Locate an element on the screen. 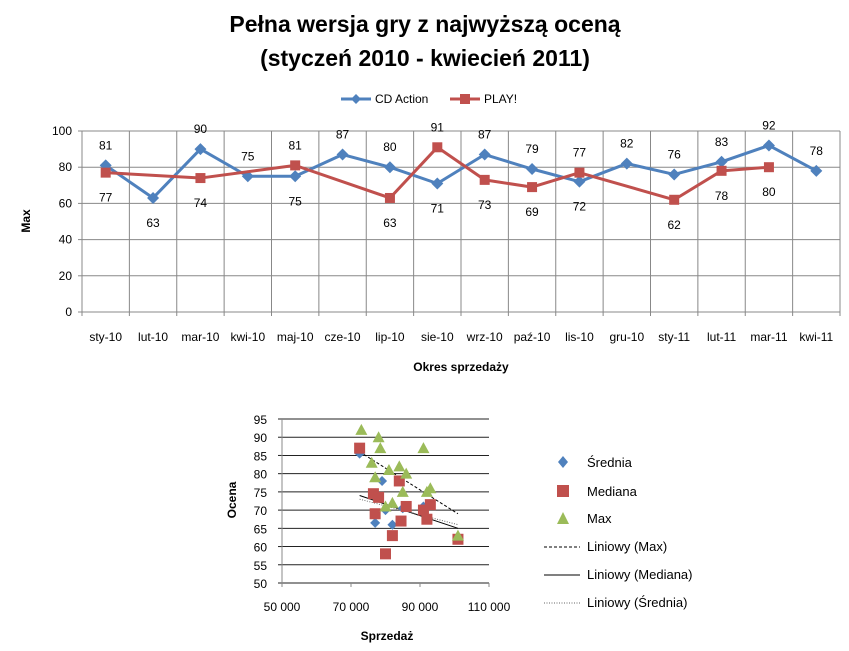  data-label-play-wrz-10: 73 is located at coordinates (485, 205).